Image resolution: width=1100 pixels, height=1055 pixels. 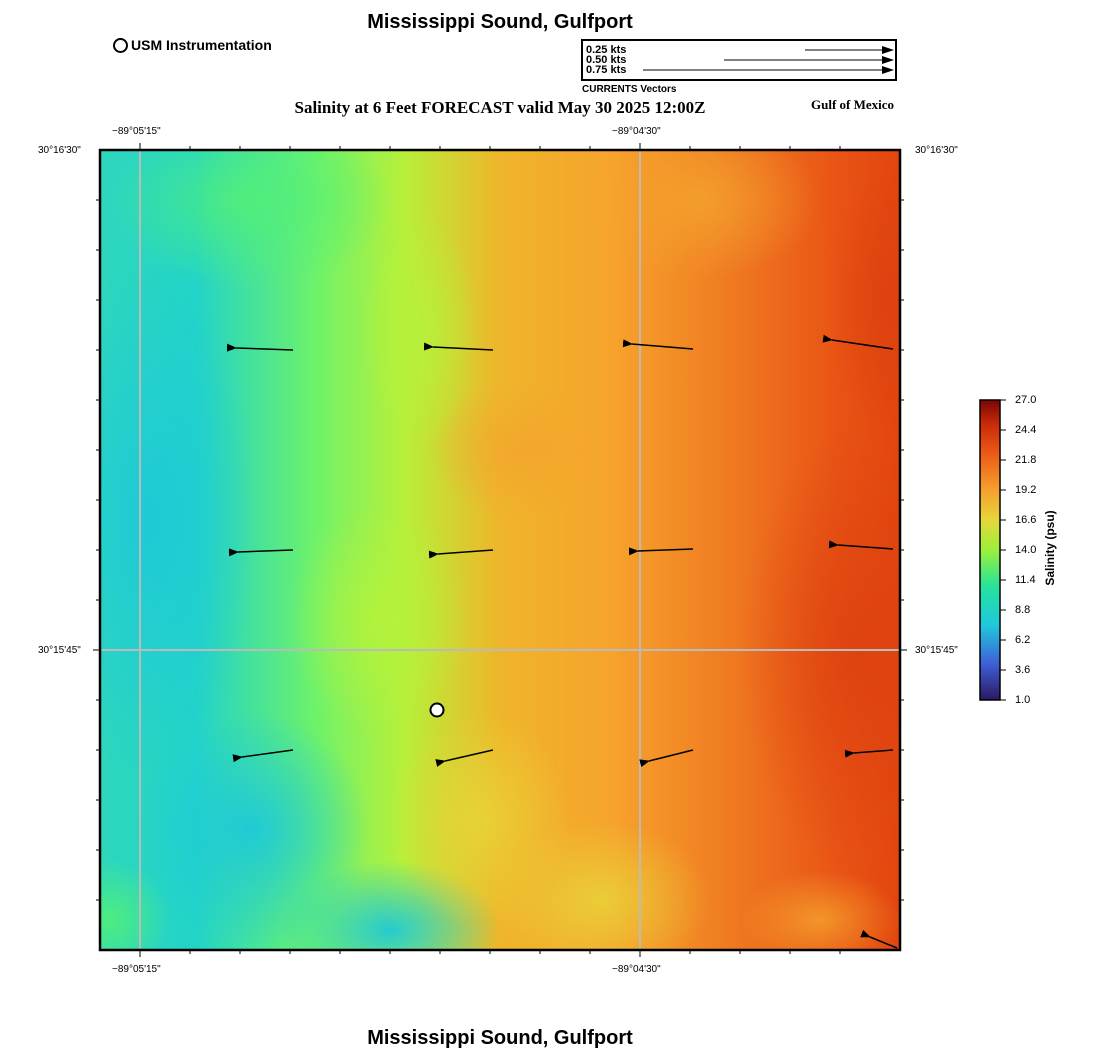 What do you see at coordinates (936, 650) in the screenshot?
I see `lat-label-right-mid: 30°15'45"` at bounding box center [936, 650].